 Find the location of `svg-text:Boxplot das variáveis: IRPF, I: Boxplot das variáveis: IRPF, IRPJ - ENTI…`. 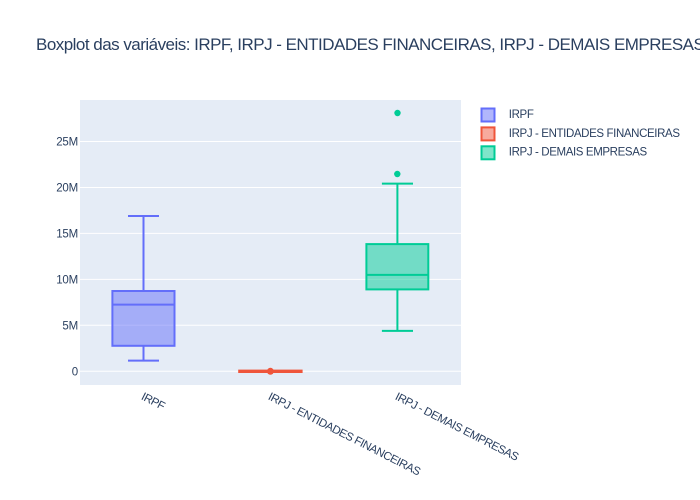

svg-text:Boxplot das variáveis: IRPF, I: Boxplot das variáveis: IRPF, IRPJ - ENTI… is located at coordinates (368, 44).